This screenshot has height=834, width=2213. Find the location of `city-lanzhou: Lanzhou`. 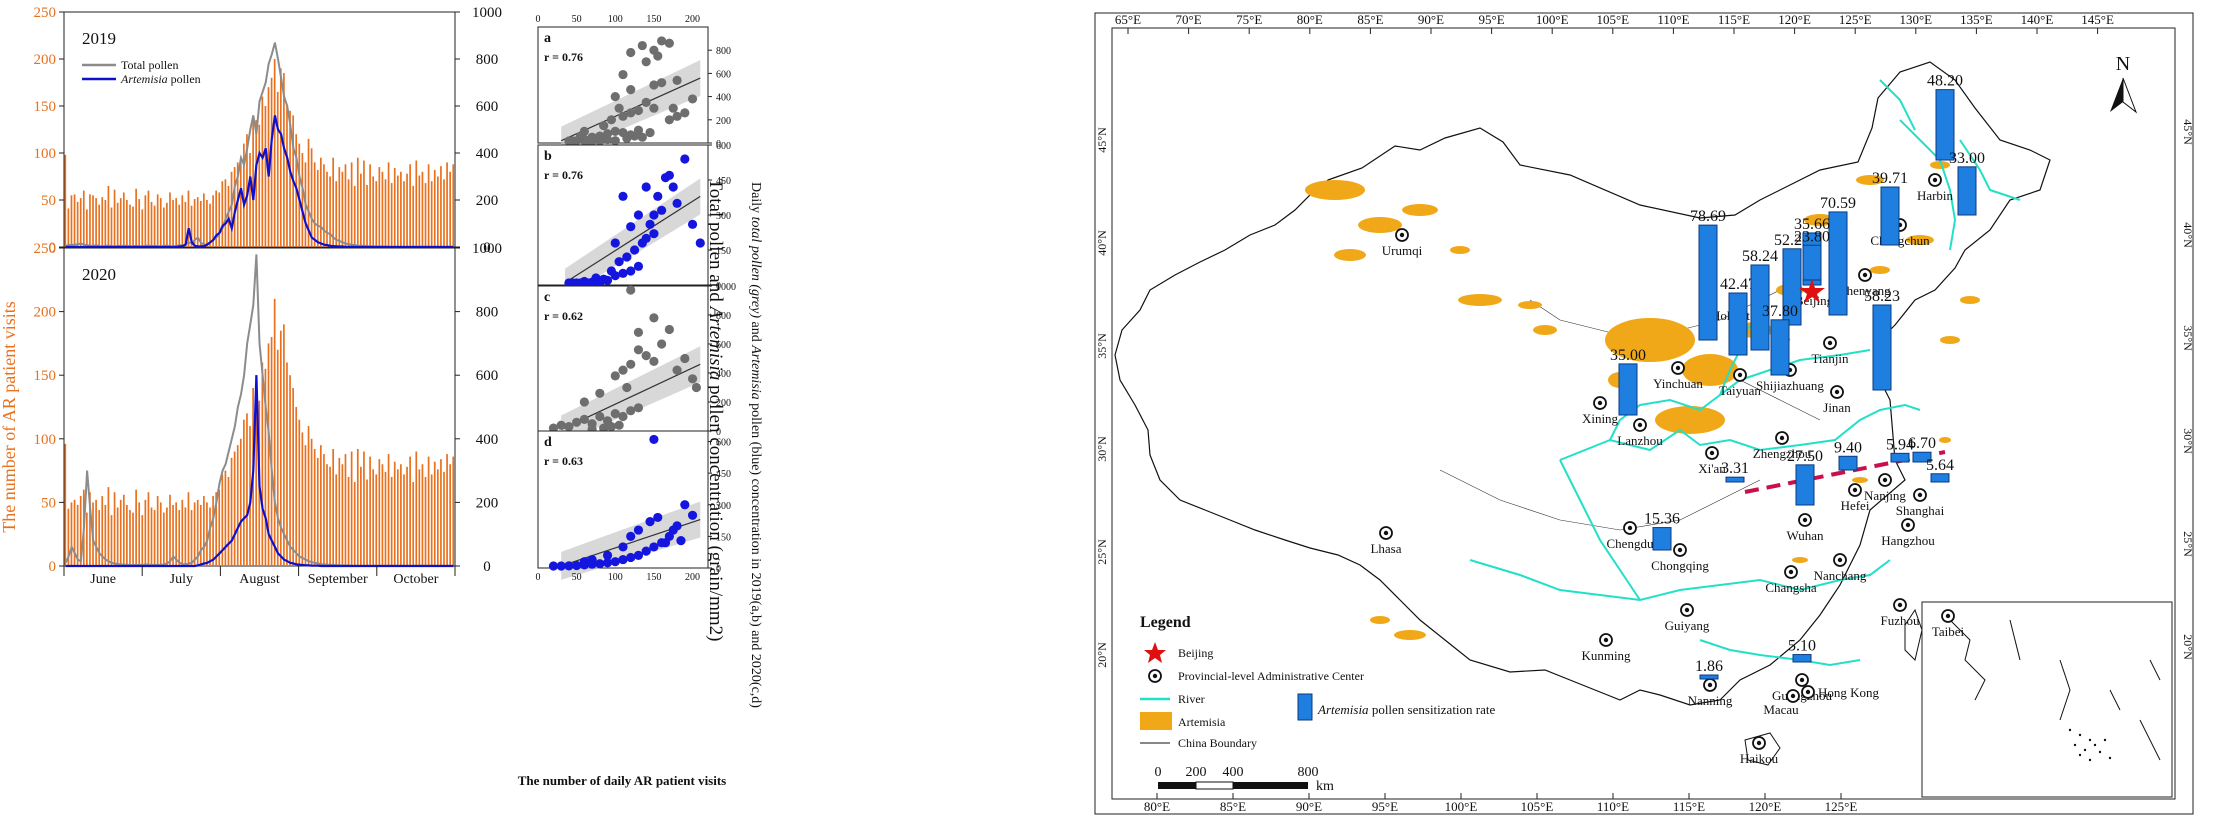

city-lanzhou: Lanzhou is located at coordinates (1640, 433).